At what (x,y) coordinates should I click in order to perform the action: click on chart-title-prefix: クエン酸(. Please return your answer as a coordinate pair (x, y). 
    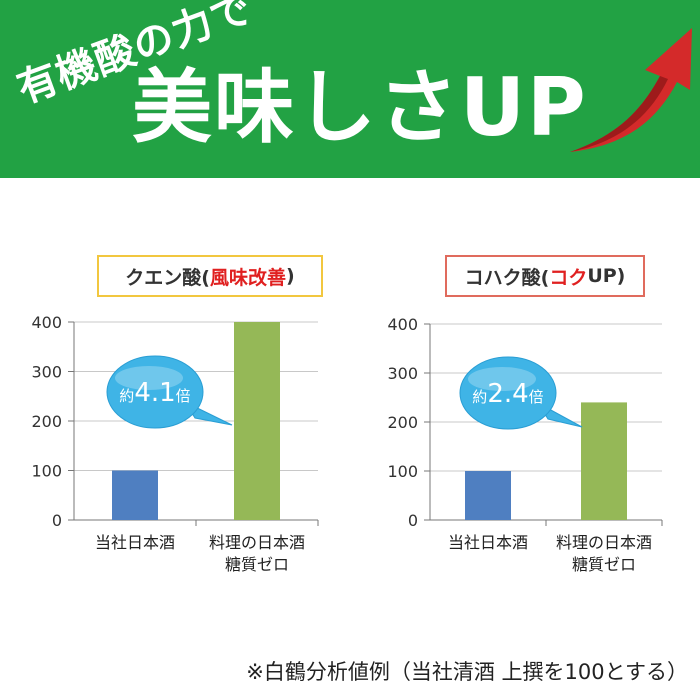
    Looking at the image, I should click on (167, 277).